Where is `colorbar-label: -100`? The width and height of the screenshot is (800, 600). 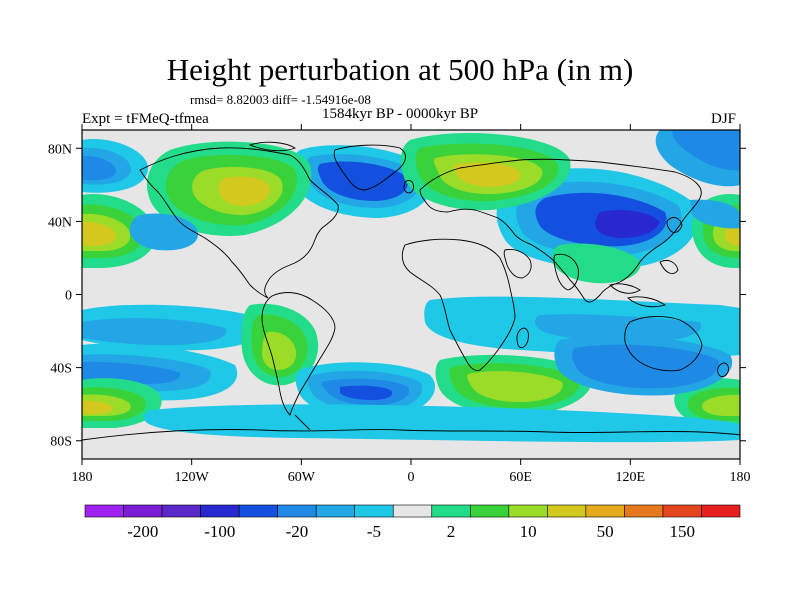 colorbar-label: -100 is located at coordinates (219, 531).